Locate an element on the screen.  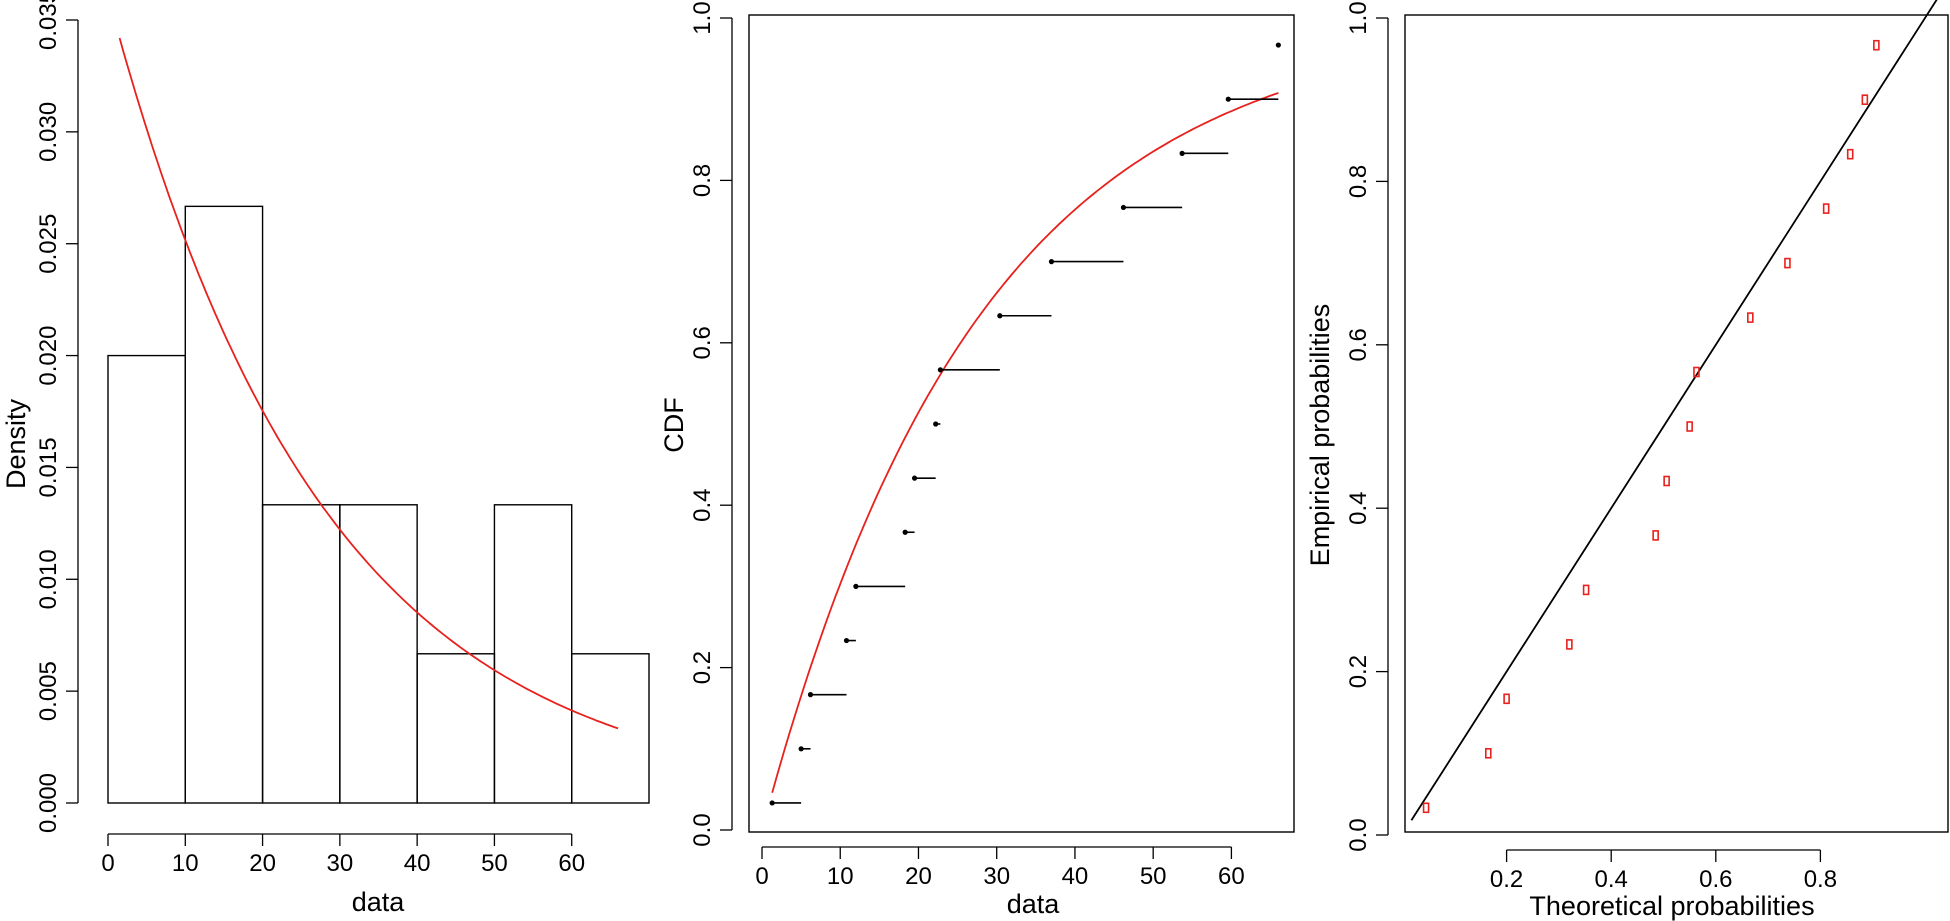
y-tick-label: 0.005 is located at coordinates (48, 691).